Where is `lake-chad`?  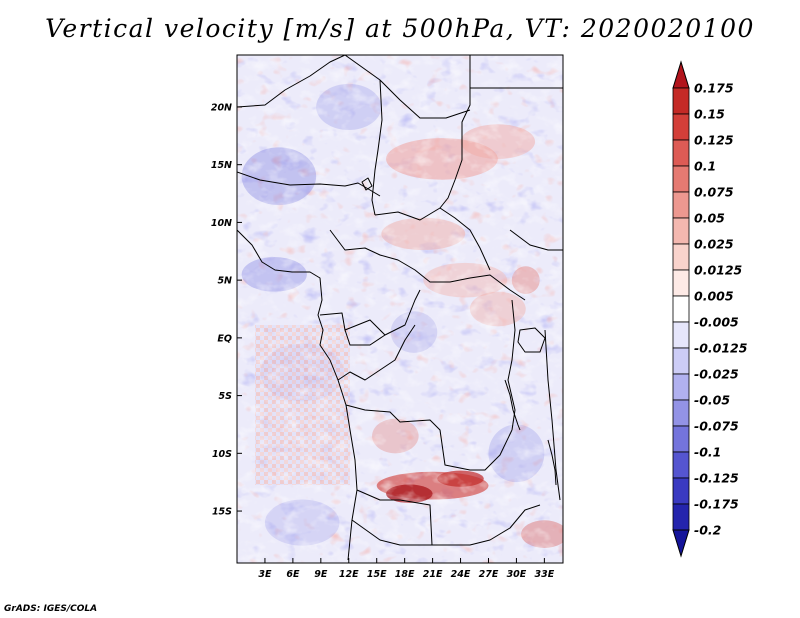 lake-chad is located at coordinates (367, 184).